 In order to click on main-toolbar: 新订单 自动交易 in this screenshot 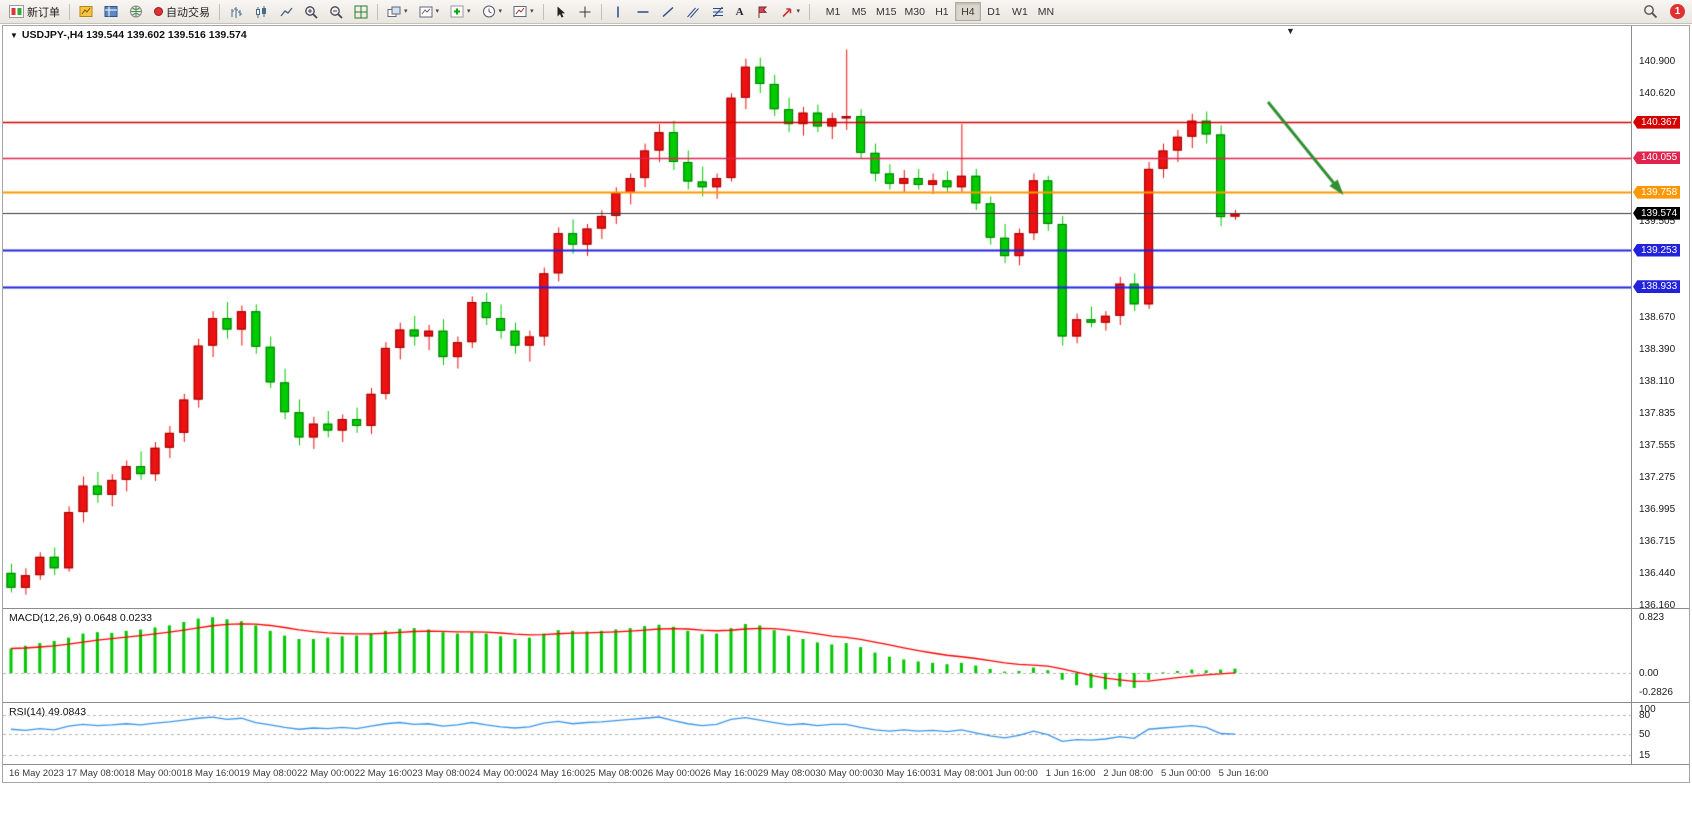, I will do `click(846, 12)`.